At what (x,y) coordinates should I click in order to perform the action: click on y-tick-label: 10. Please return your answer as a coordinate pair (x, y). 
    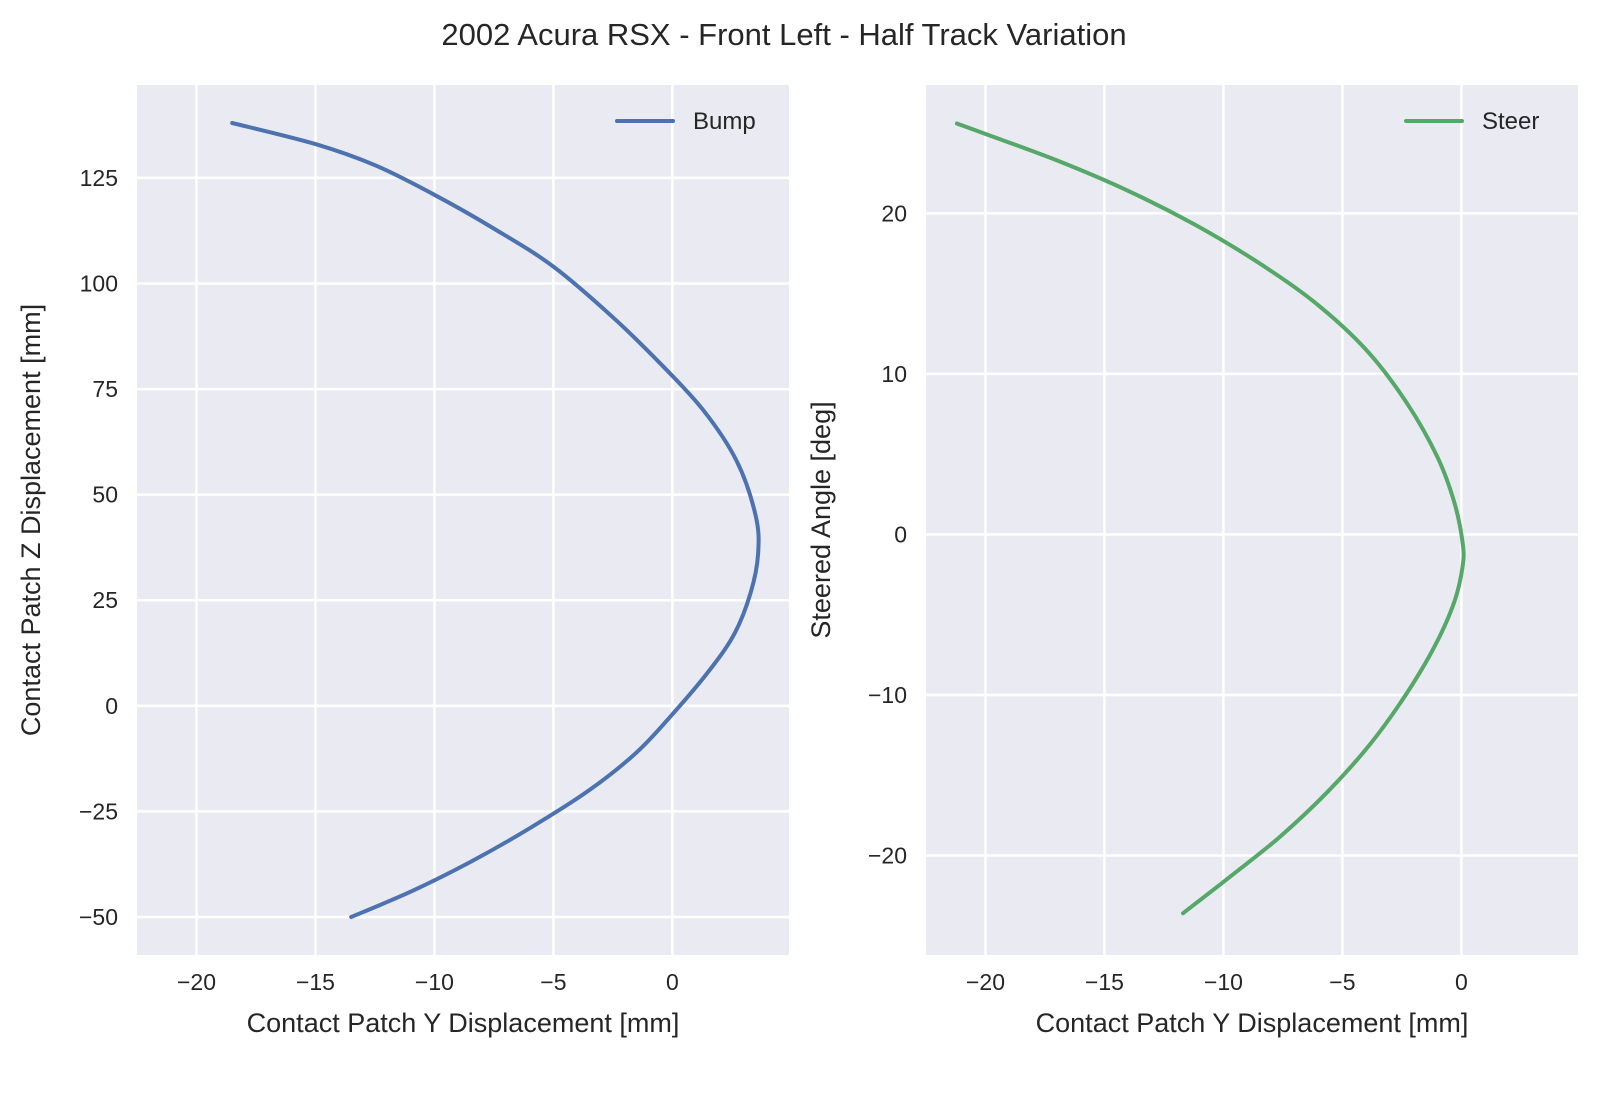
    Looking at the image, I should click on (894, 374).